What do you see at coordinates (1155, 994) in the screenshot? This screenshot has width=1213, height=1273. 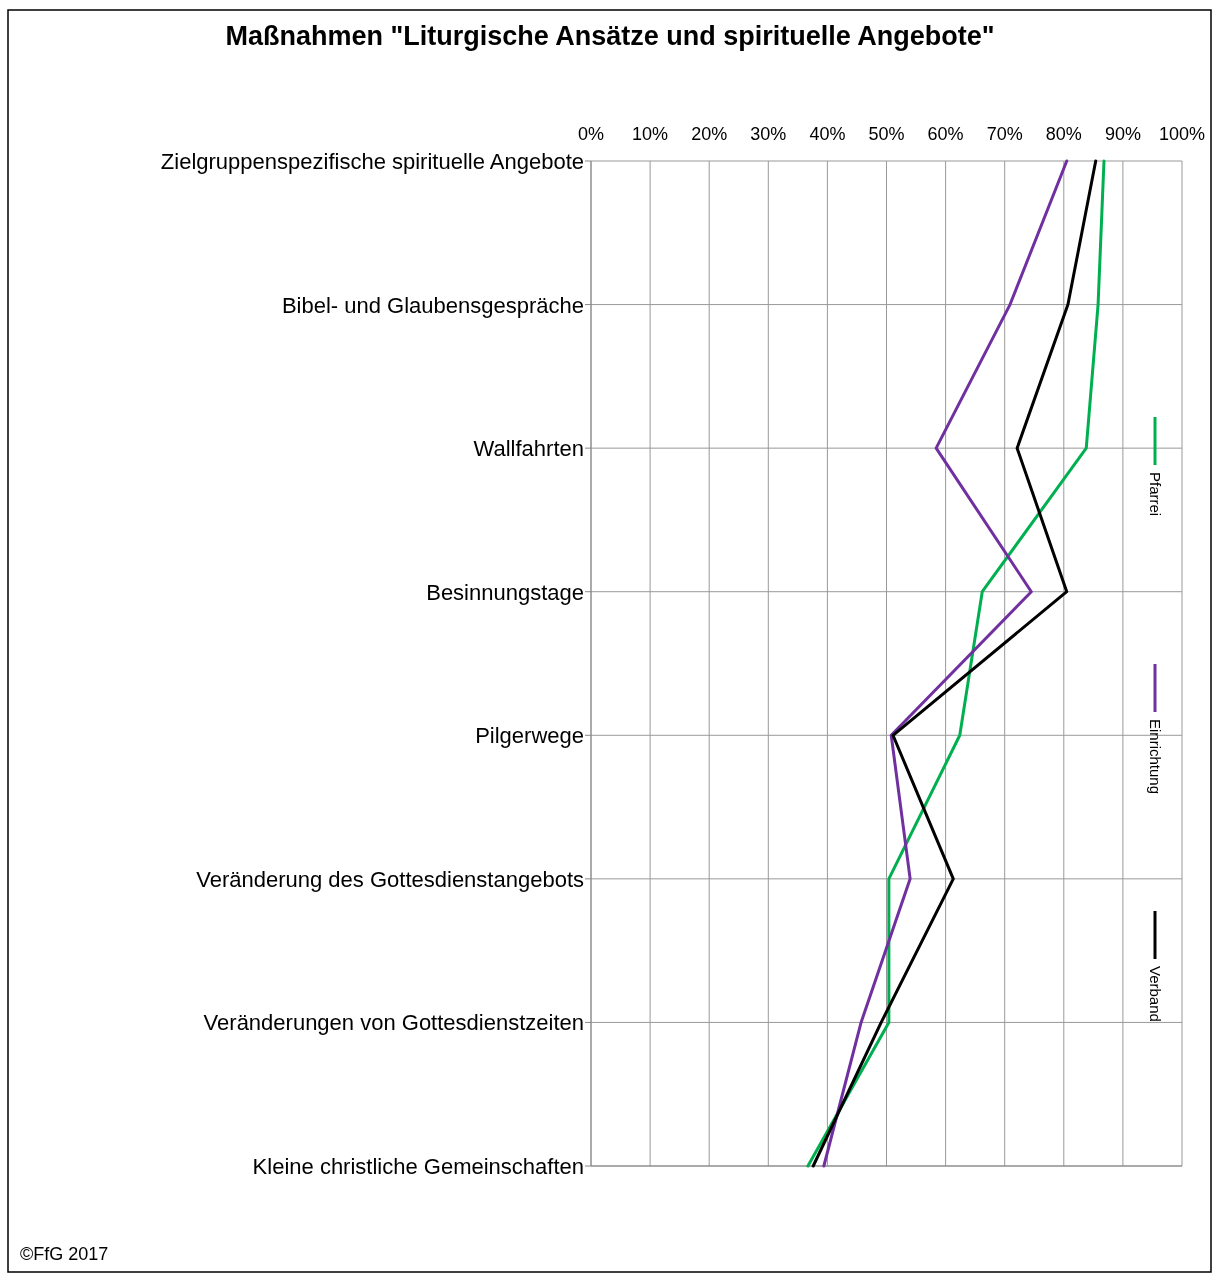 I see `text: Verband` at bounding box center [1155, 994].